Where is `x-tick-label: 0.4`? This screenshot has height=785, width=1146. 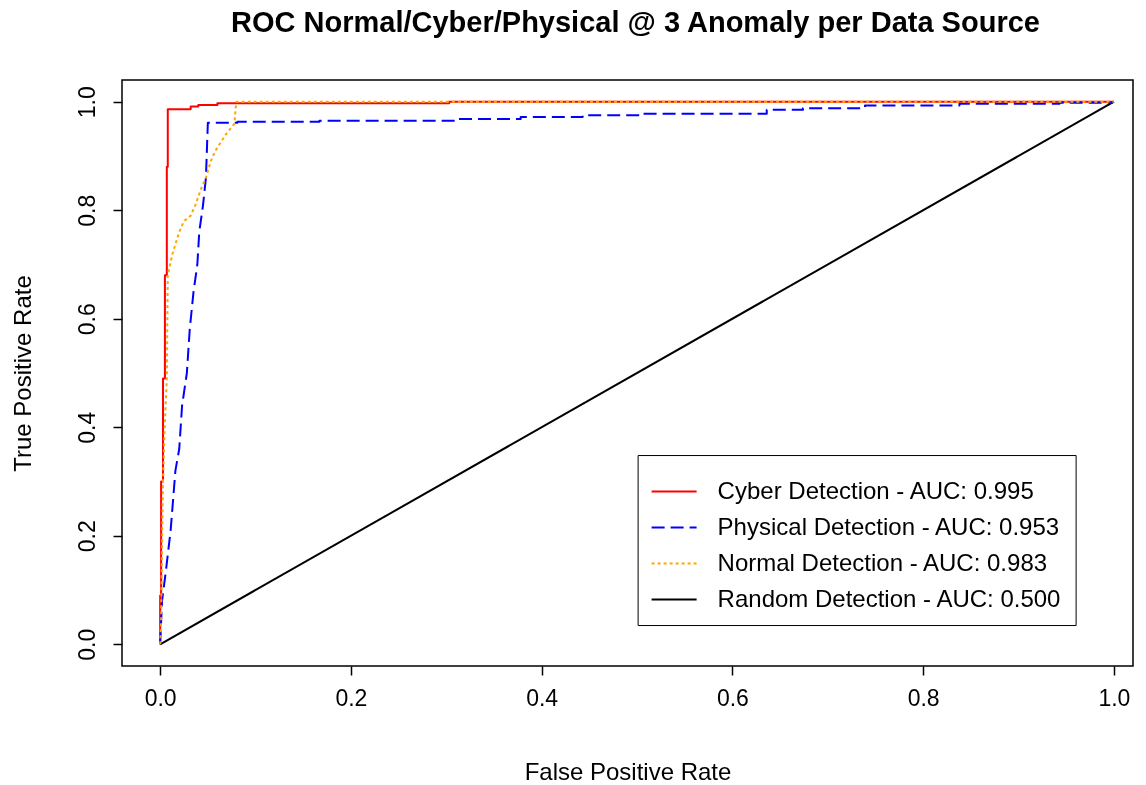
x-tick-label: 0.4 is located at coordinates (542, 697).